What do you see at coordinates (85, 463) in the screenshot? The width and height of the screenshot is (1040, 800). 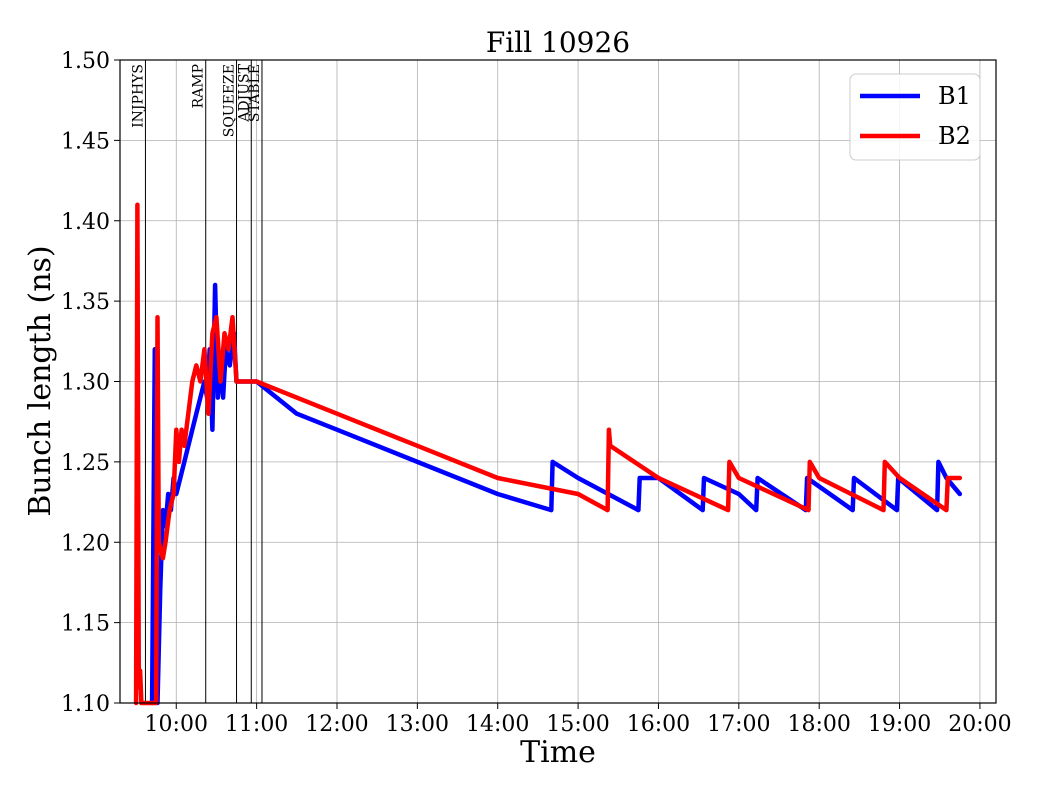 I see `y-tick-label: 1.25` at bounding box center [85, 463].